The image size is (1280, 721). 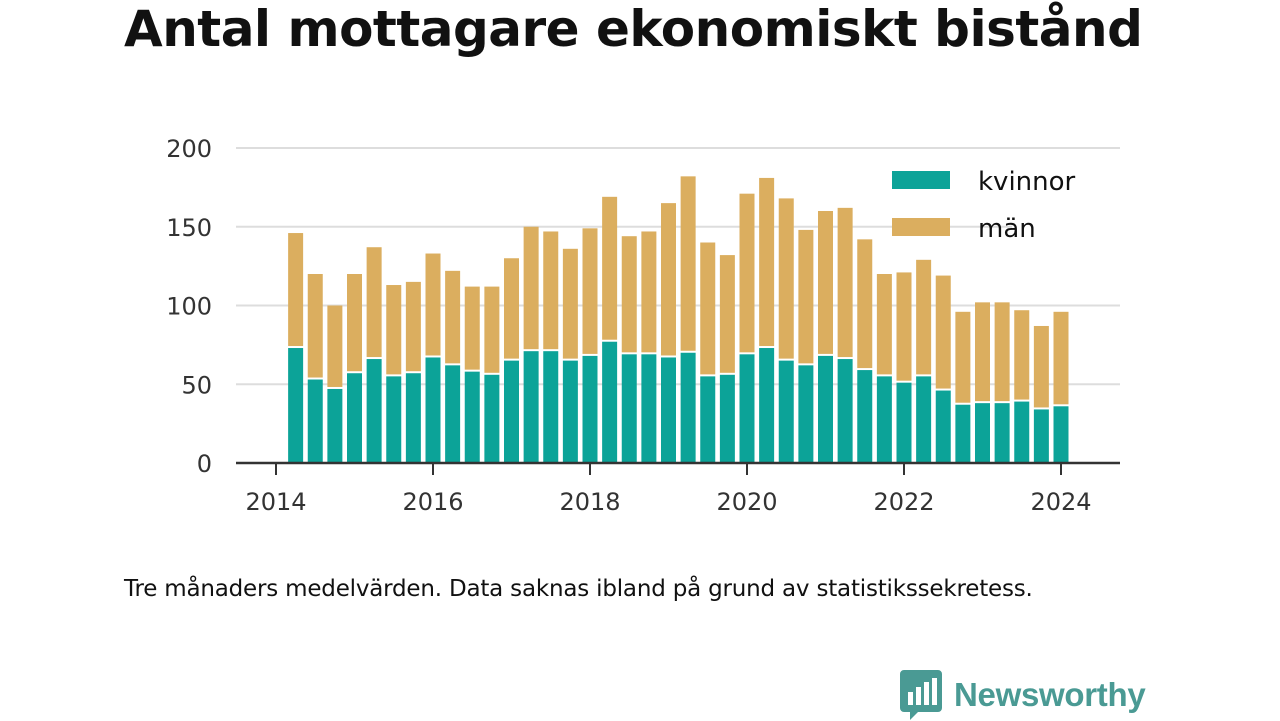 What do you see at coordinates (204, 464) in the screenshot?
I see `y-tick-label: 0` at bounding box center [204, 464].